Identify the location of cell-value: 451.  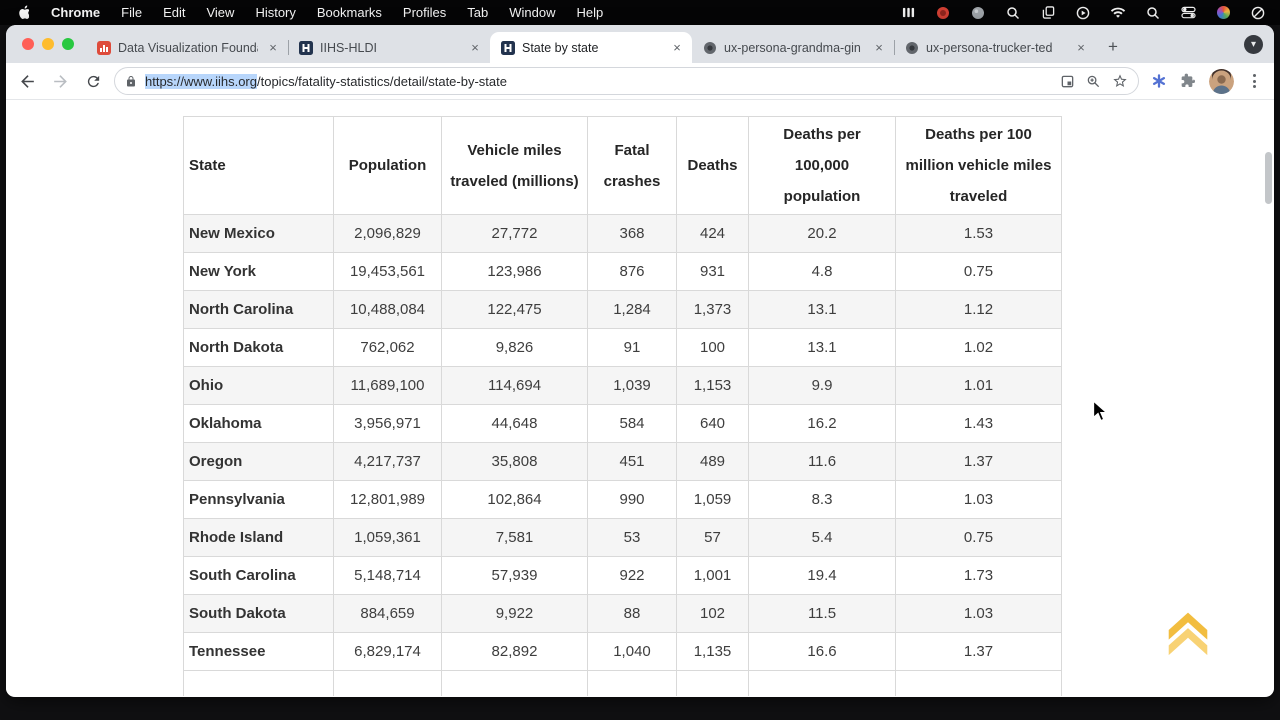
(632, 461).